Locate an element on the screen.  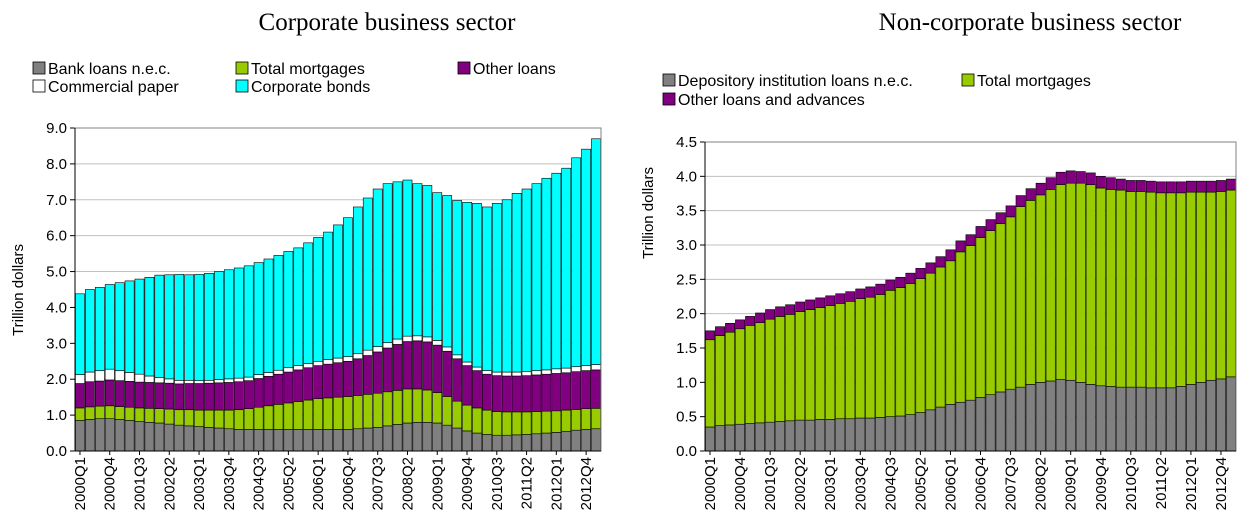
chart1-bar-2008Q3-s0 is located at coordinates (417, 436).